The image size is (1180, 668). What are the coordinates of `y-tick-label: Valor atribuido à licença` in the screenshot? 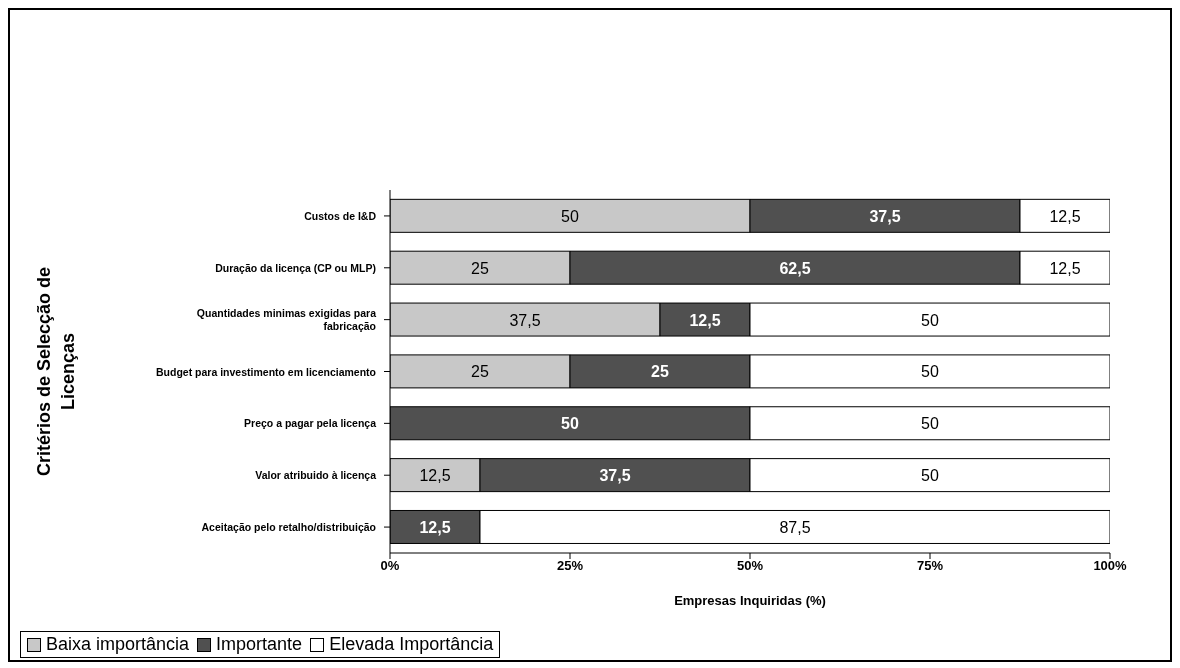 It's located at (316, 475).